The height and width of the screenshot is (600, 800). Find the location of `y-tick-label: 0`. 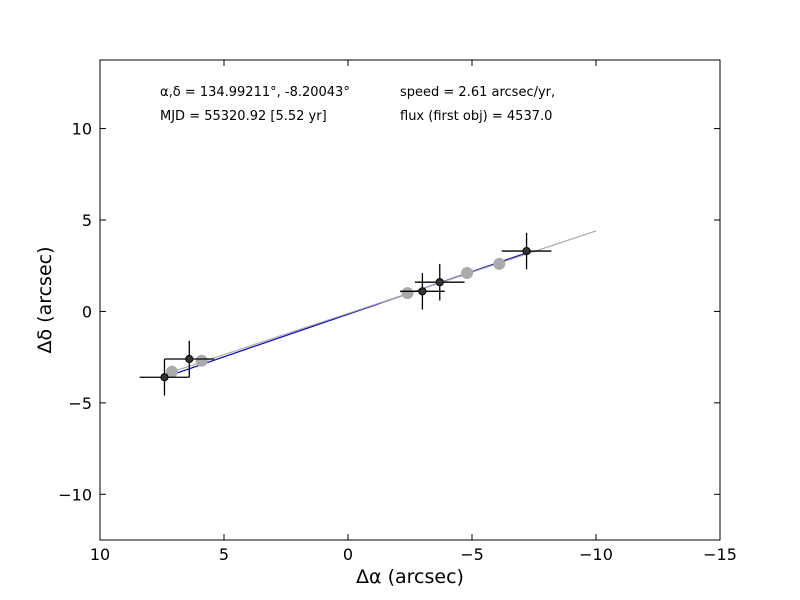

y-tick-label: 0 is located at coordinates (87, 311).